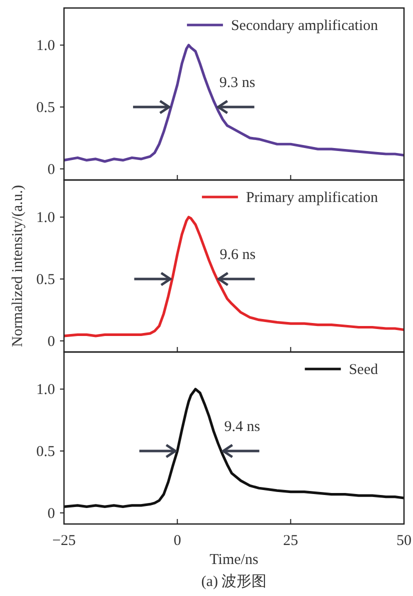 The width and height of the screenshot is (413, 596). I want to click on annotation: 9.4 ns, so click(242, 426).